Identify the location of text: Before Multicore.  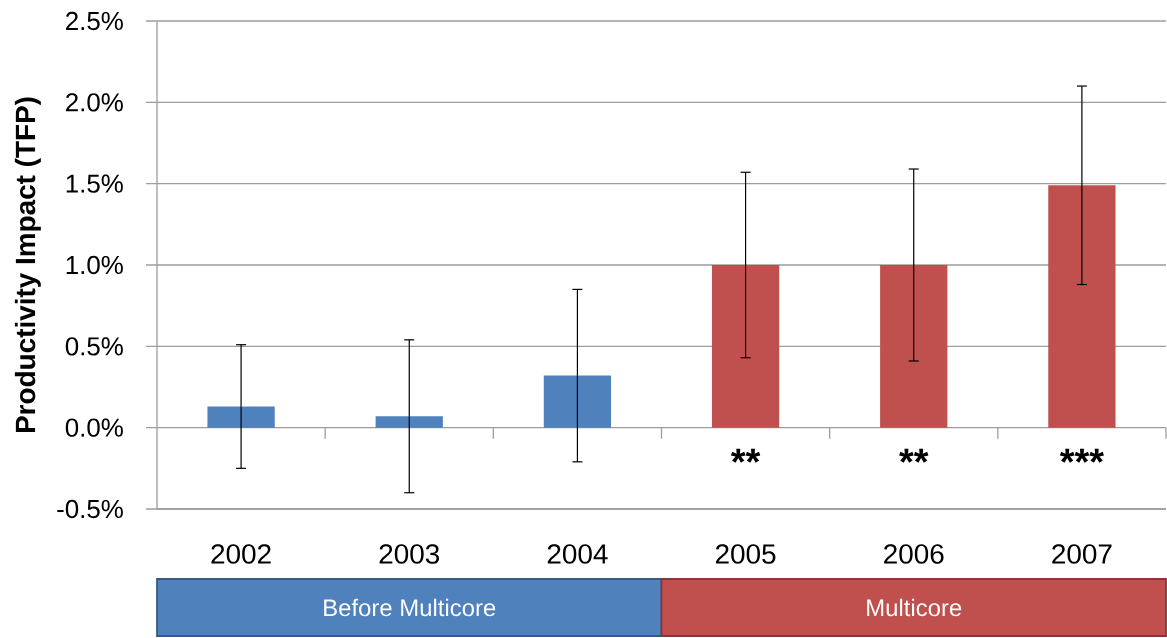
(410, 607).